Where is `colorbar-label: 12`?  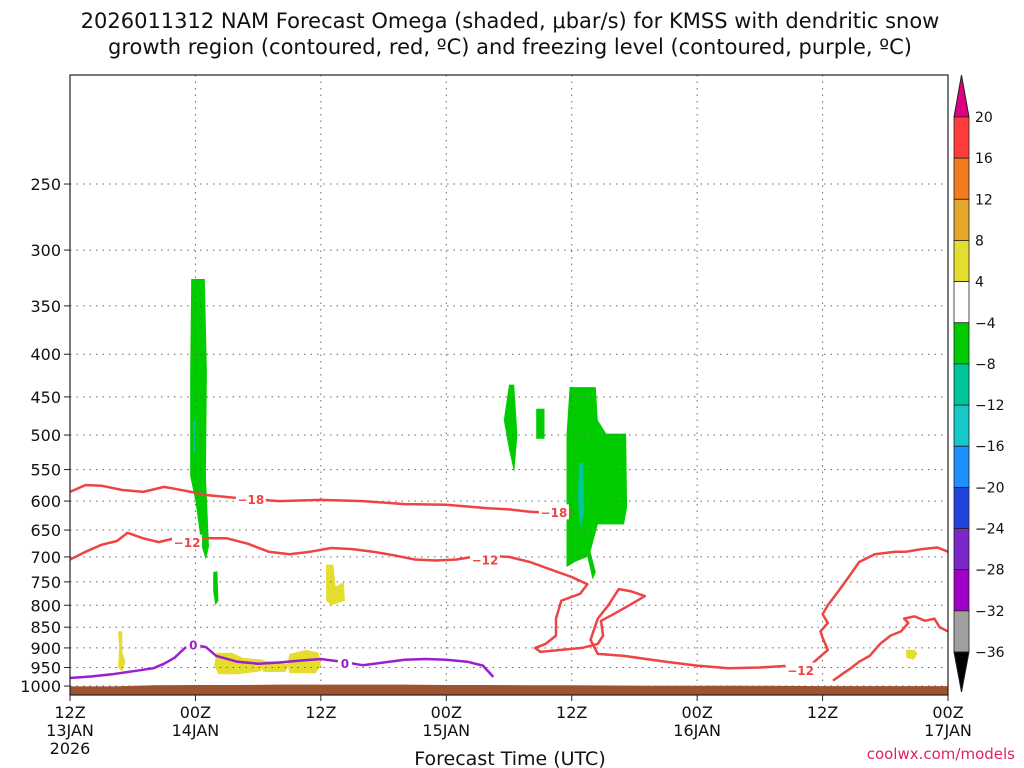
colorbar-label: 12 is located at coordinates (984, 200).